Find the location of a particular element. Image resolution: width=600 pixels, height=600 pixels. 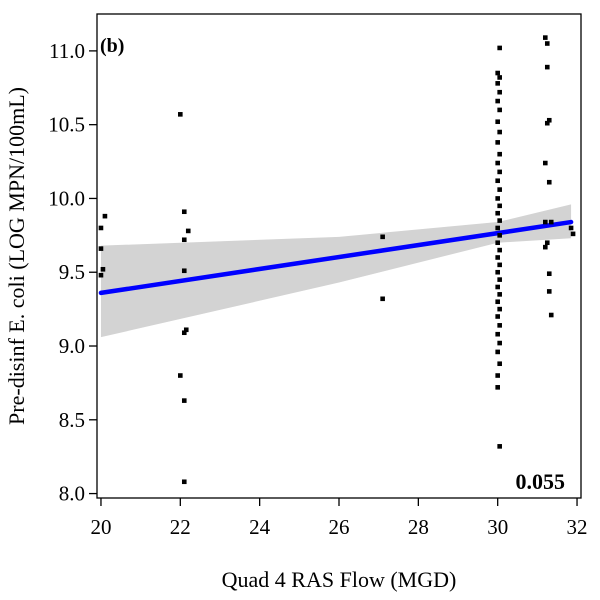

y-tick-label: 9.0 is located at coordinates (72, 346).